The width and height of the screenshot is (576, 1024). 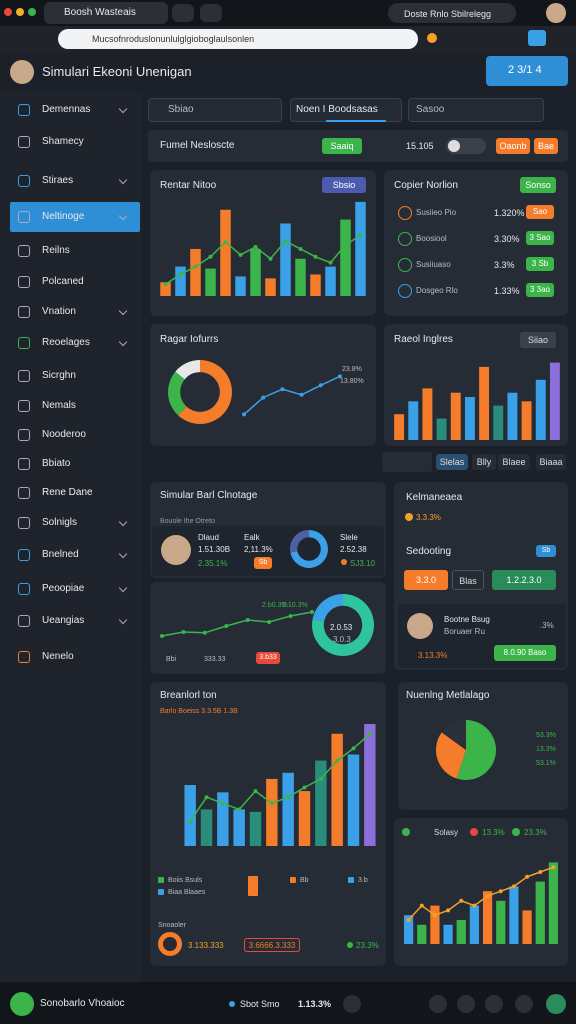 I want to click on legend-entry: Biaa Blaaes, so click(x=187, y=892).